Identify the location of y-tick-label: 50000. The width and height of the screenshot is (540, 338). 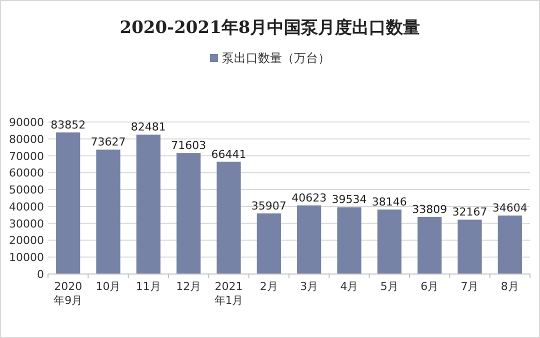
(26, 190).